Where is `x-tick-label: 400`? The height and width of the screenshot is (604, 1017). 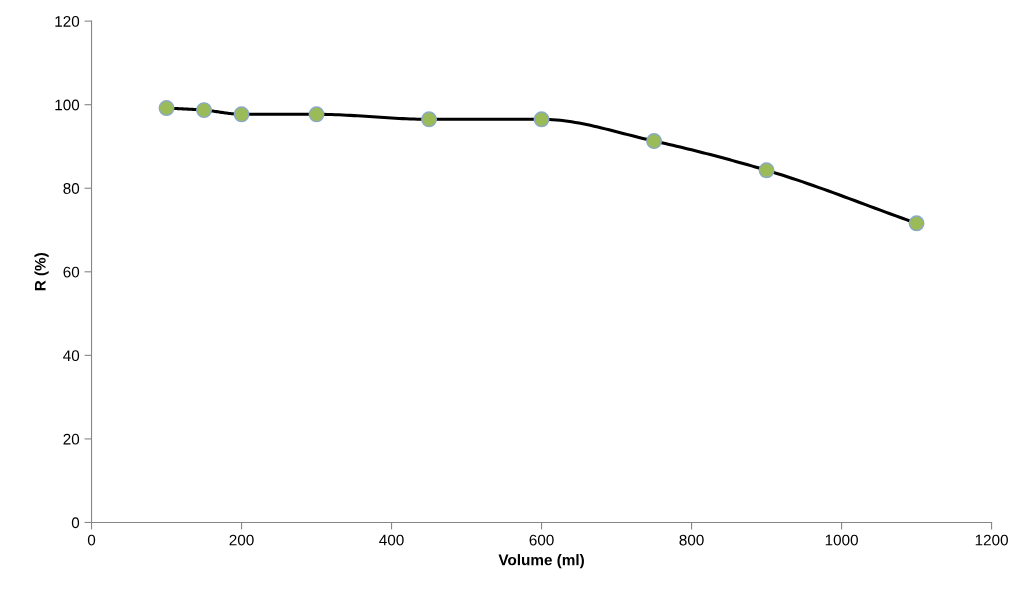
x-tick-label: 400 is located at coordinates (391, 540).